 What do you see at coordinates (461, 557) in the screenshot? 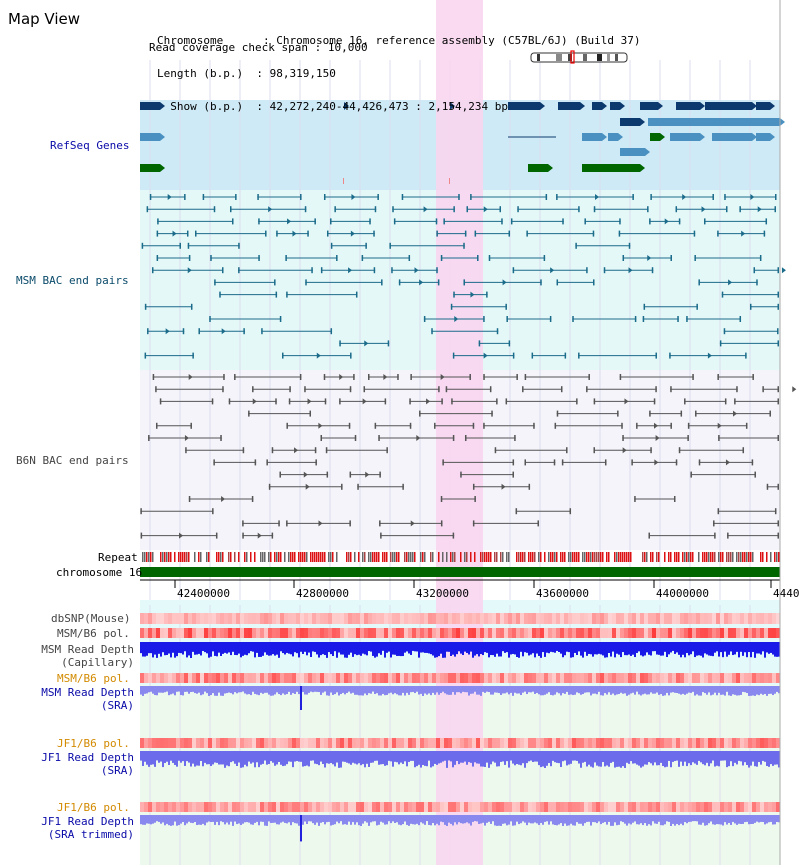
I see `repeat-track` at bounding box center [461, 557].